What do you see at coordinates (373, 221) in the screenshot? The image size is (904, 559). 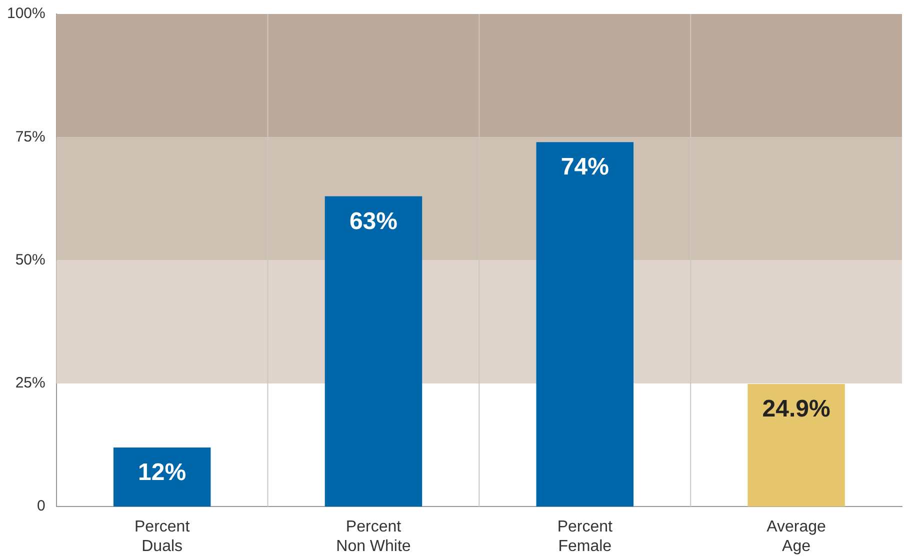 I see `data-label: 63%` at bounding box center [373, 221].